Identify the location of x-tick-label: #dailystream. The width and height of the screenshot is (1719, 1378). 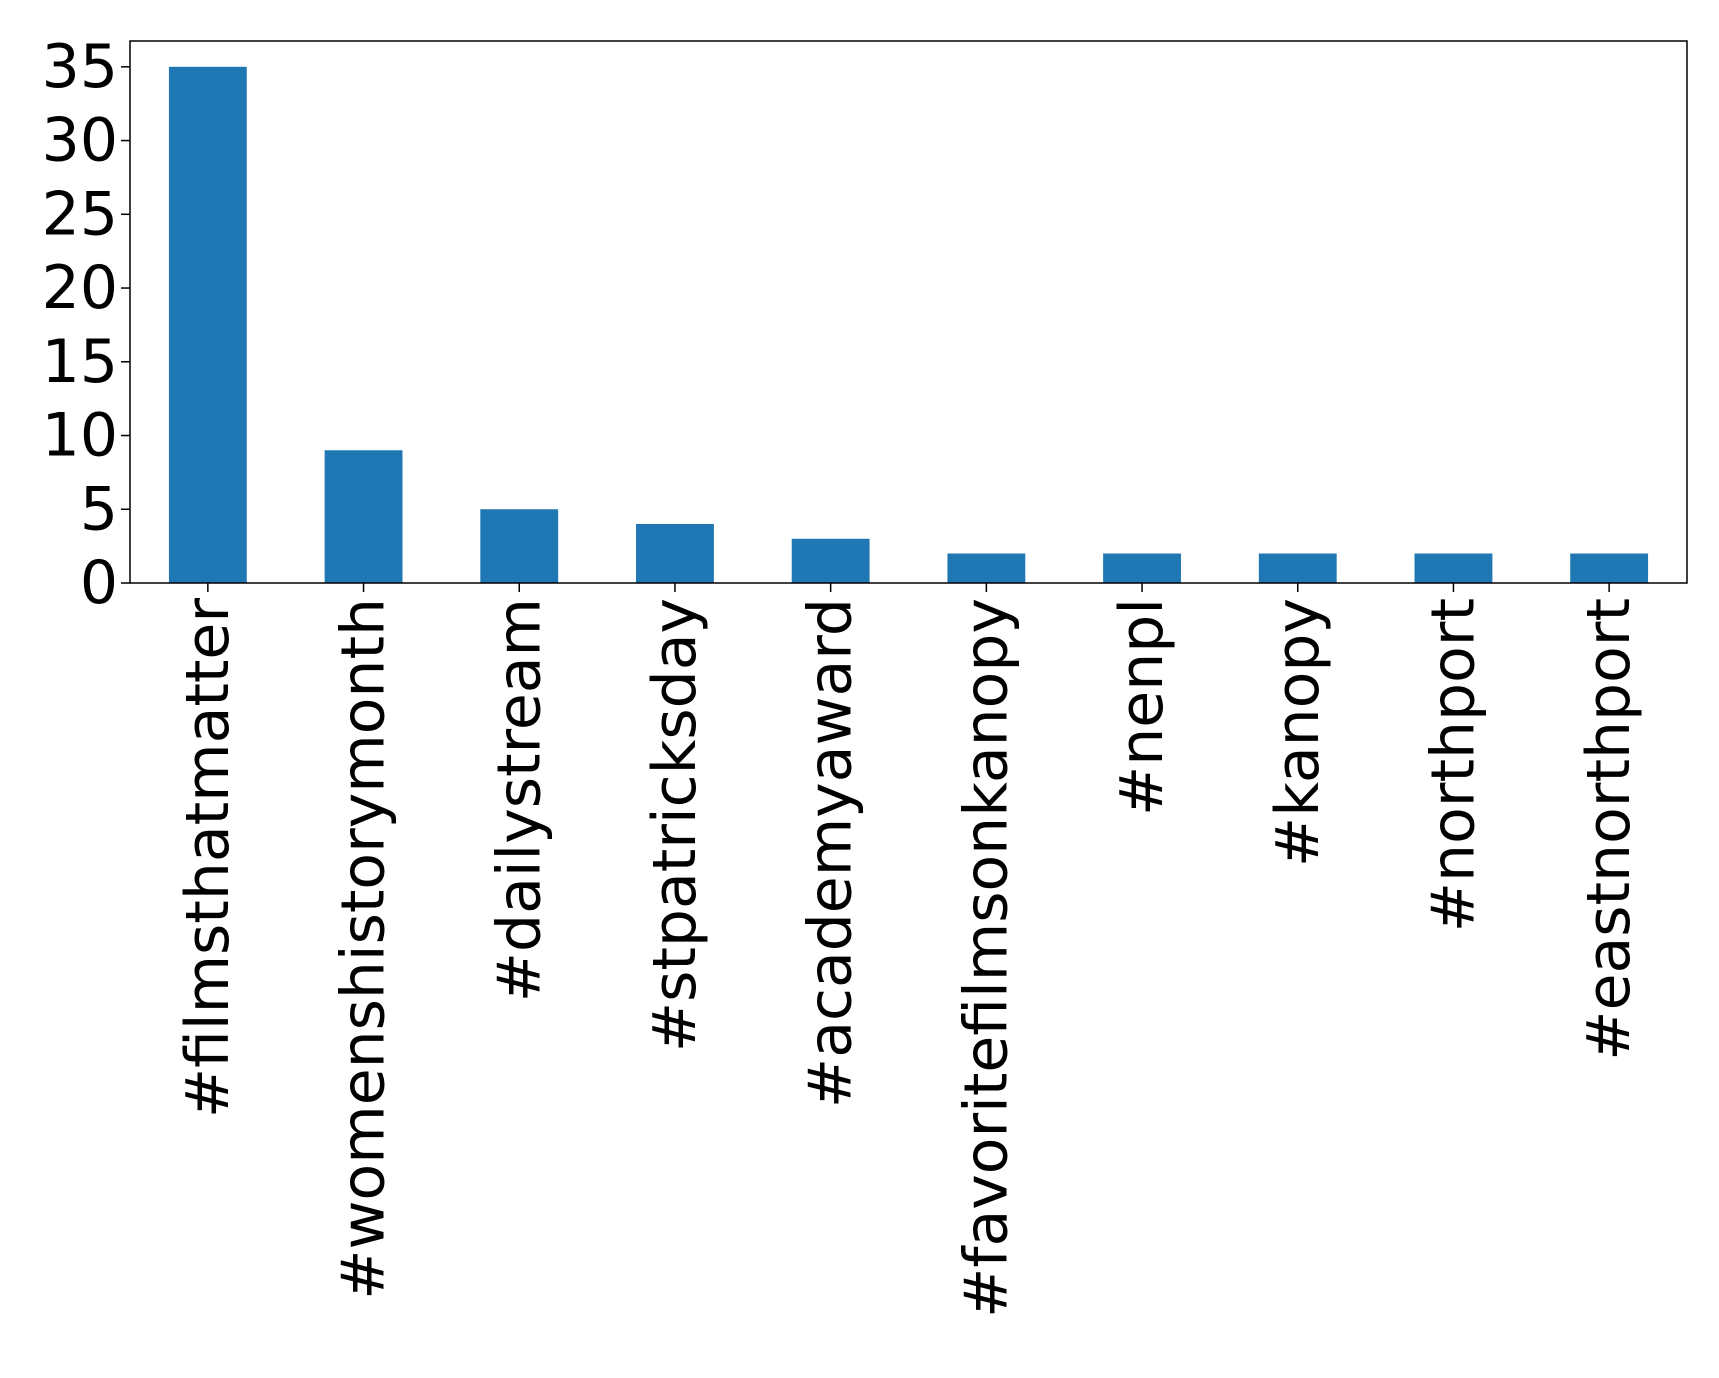
(519, 800).